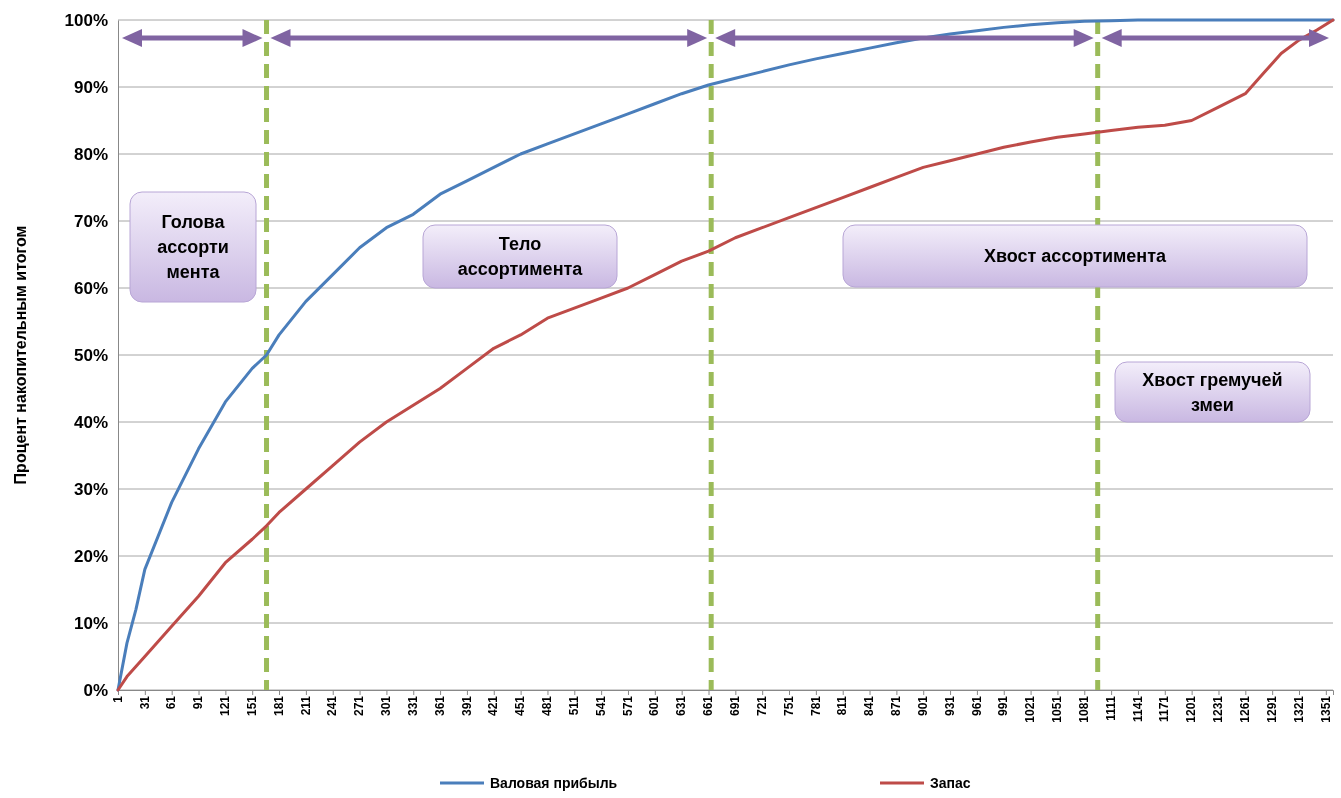  I want to click on y-tick-label: 0%, so click(95, 690).